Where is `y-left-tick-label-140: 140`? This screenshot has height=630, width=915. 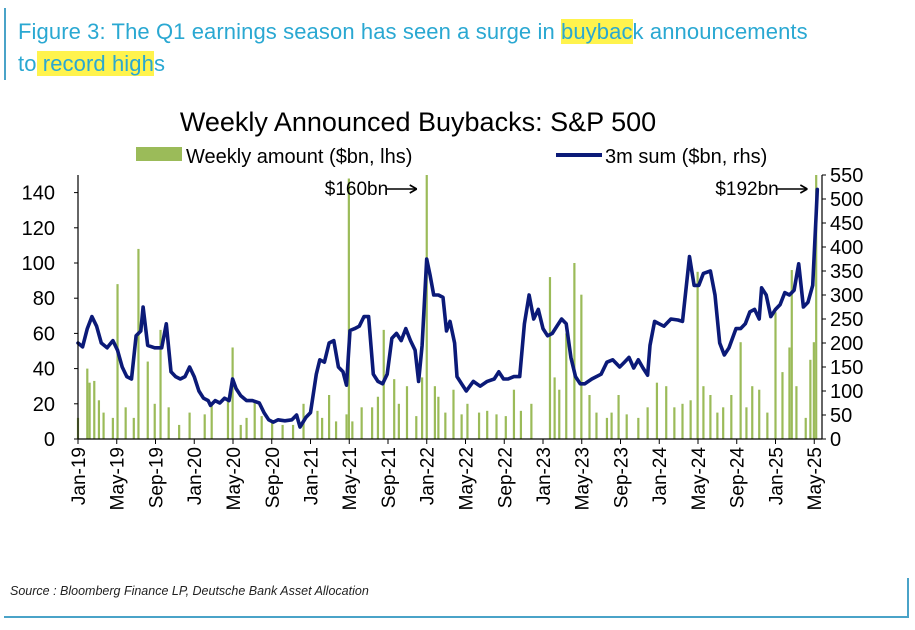 y-left-tick-label-140: 140 is located at coordinates (38, 194).